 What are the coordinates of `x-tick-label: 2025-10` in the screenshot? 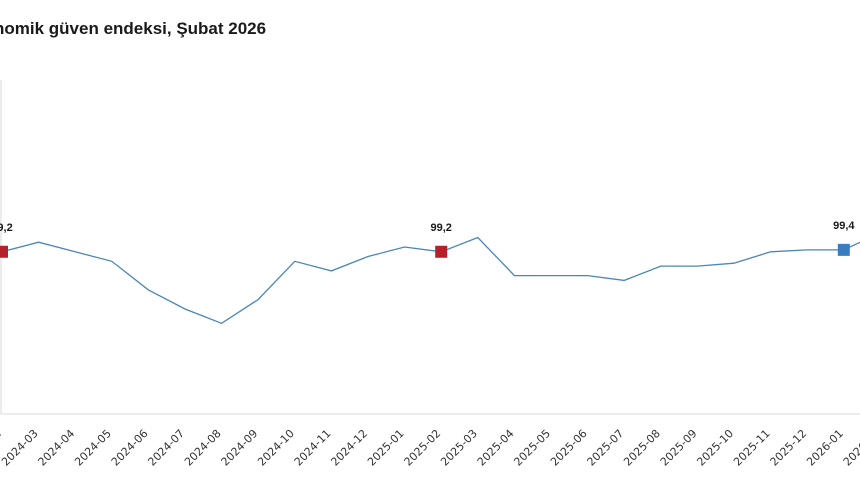 It's located at (715, 448).